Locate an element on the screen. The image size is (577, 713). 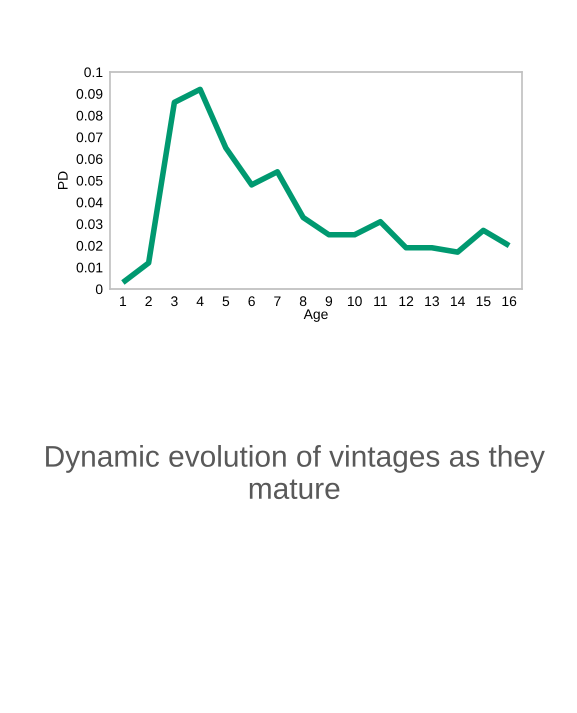
y-axis-title: PD is located at coordinates (63, 181).